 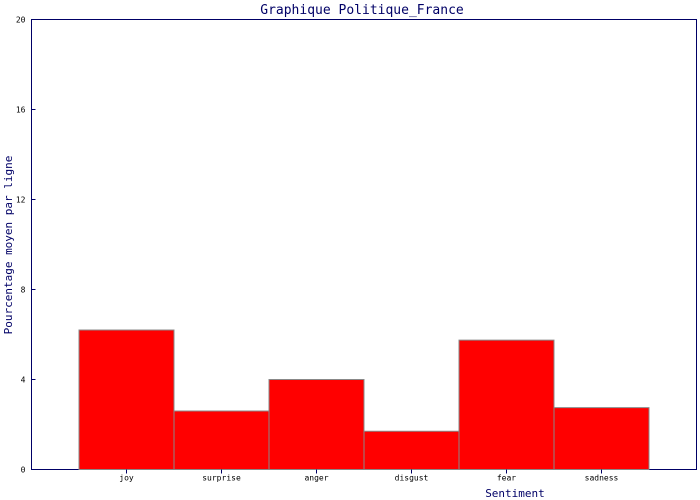 What do you see at coordinates (506, 404) in the screenshot?
I see `bar-fear` at bounding box center [506, 404].